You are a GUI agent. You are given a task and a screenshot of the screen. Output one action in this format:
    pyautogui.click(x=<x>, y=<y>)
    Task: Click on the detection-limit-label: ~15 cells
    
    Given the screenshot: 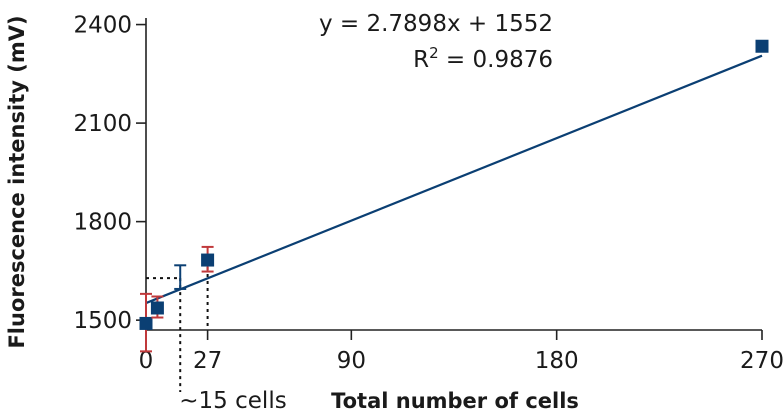 What is the action you would take?
    pyautogui.click(x=232, y=401)
    